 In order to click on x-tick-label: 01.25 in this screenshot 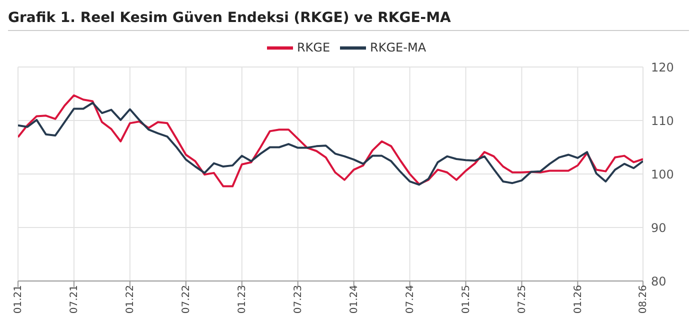, I will do `click(466, 299)`.